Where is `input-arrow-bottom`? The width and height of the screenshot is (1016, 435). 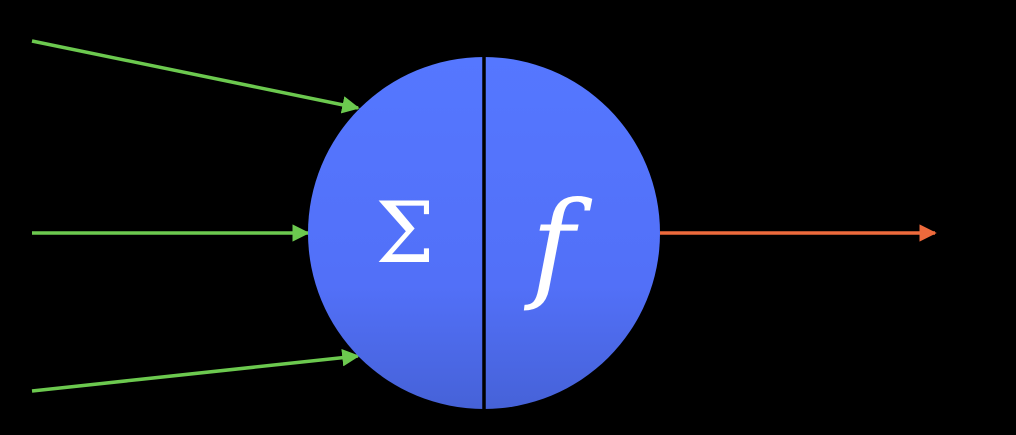 input-arrow-bottom is located at coordinates (195, 370).